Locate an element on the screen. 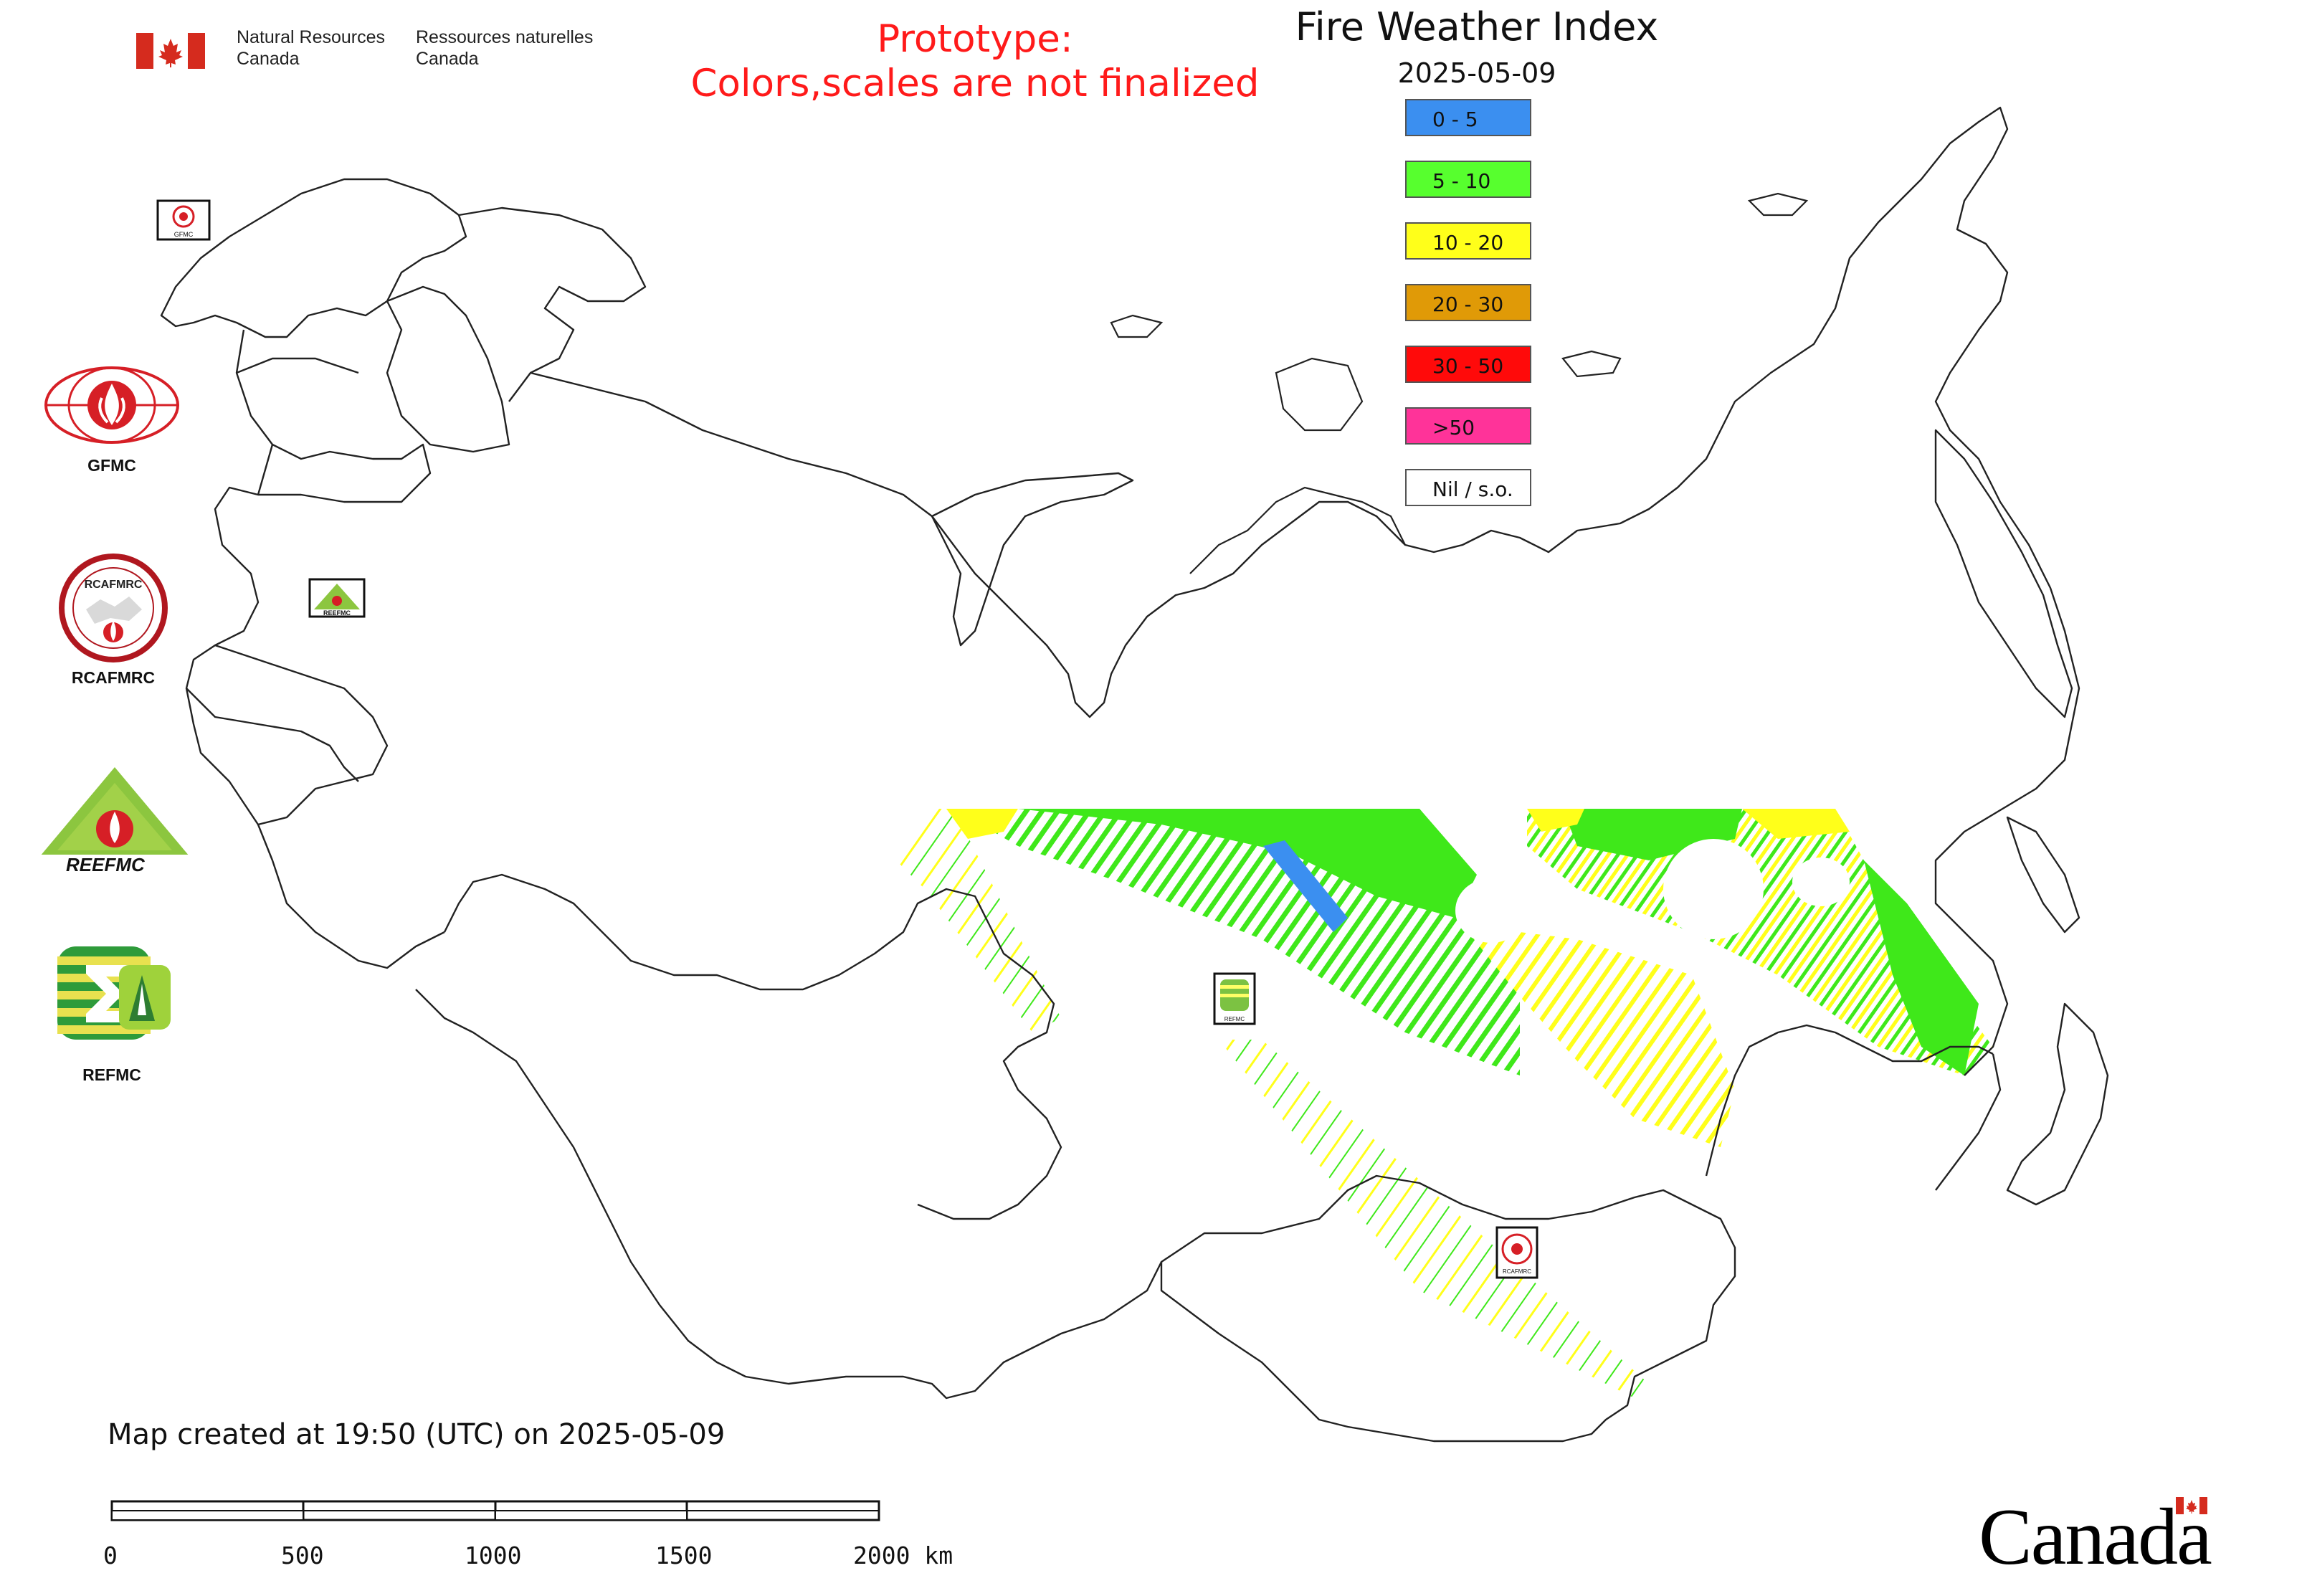  legend-label: 0 - 5 is located at coordinates (1455, 119).